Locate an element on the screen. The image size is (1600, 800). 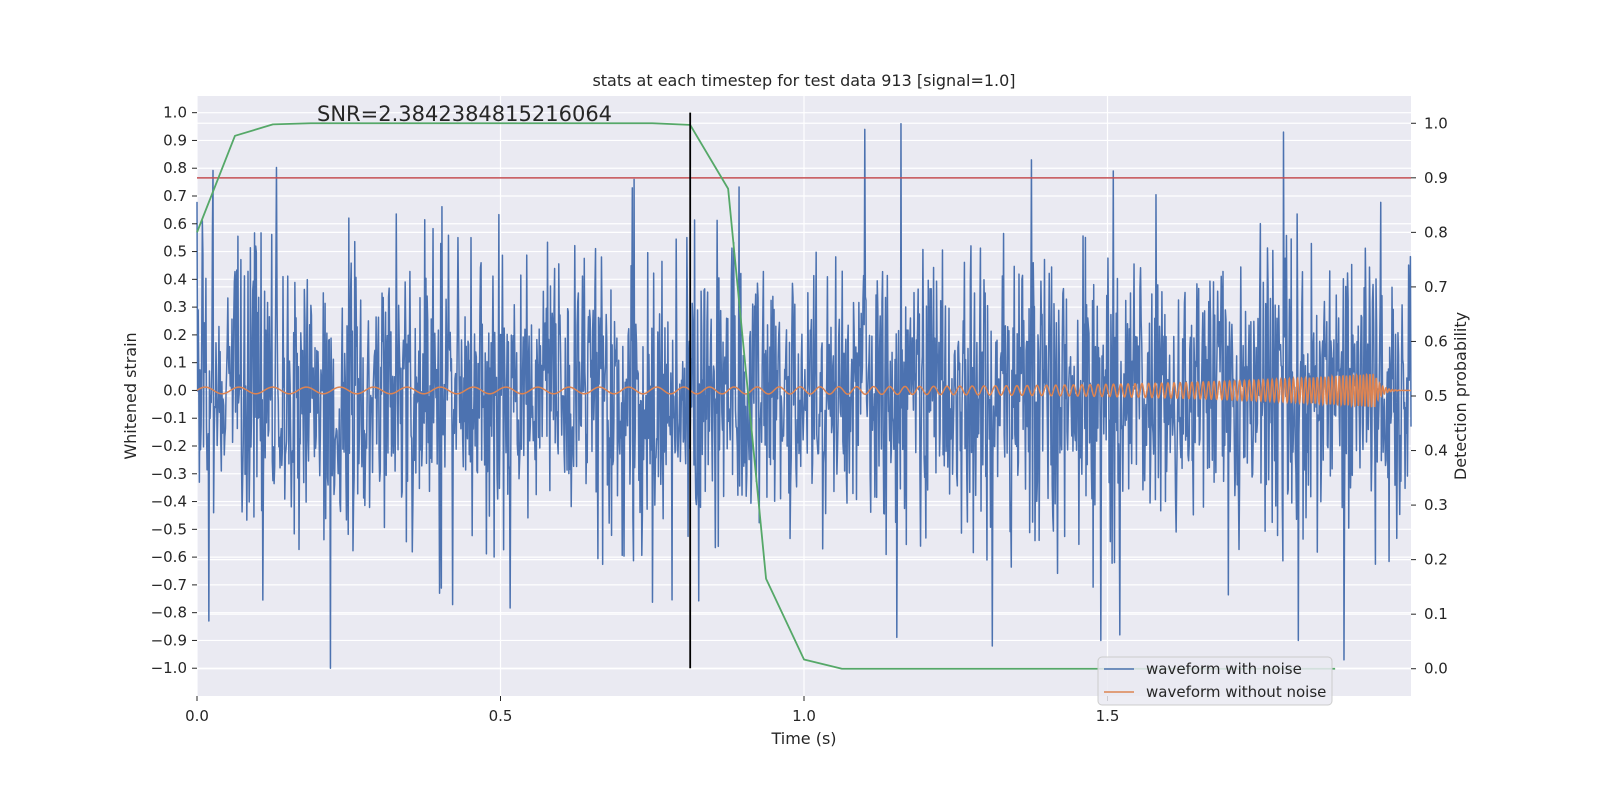
y-left-tick-label: 0.7 is located at coordinates (175, 196).